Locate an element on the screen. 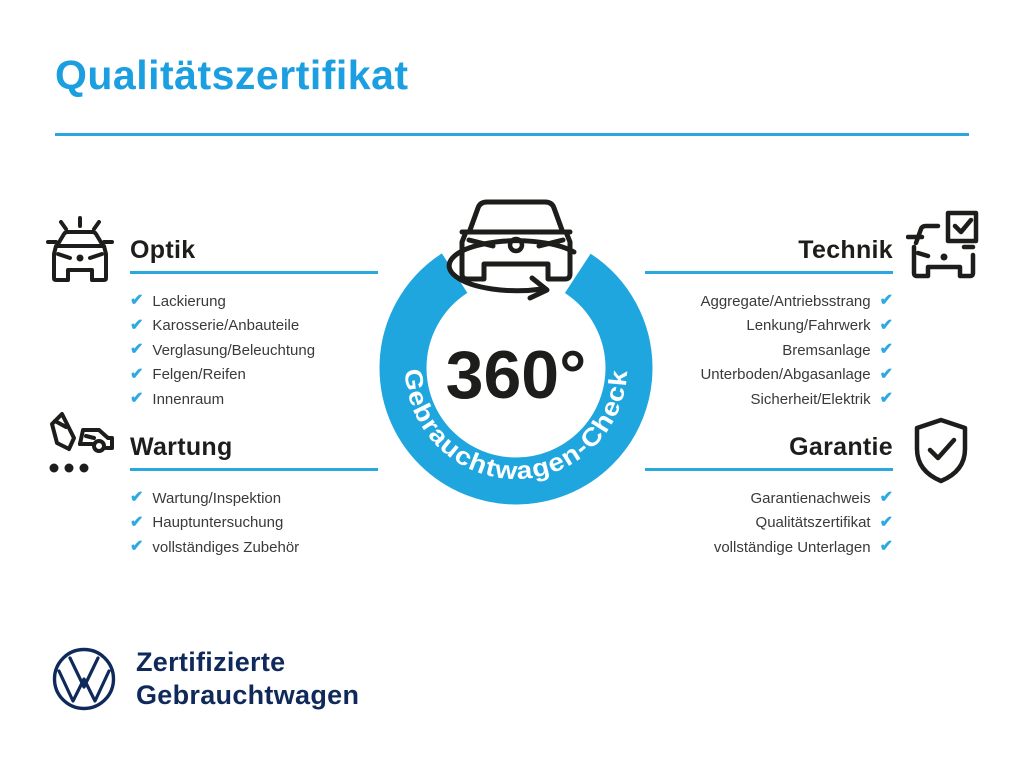 The width and height of the screenshot is (1024, 768). item-label: Innenraum is located at coordinates (188, 399).